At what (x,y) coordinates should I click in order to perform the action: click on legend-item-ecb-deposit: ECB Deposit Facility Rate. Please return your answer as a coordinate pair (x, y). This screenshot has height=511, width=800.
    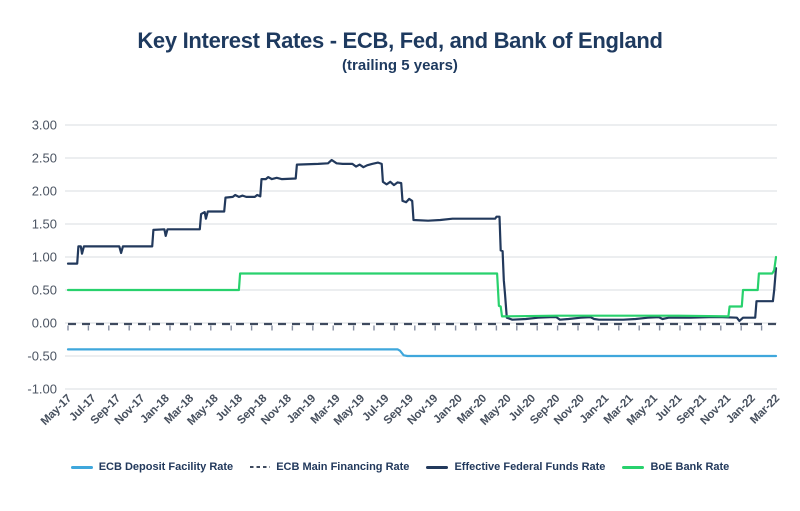
    Looking at the image, I should click on (152, 467).